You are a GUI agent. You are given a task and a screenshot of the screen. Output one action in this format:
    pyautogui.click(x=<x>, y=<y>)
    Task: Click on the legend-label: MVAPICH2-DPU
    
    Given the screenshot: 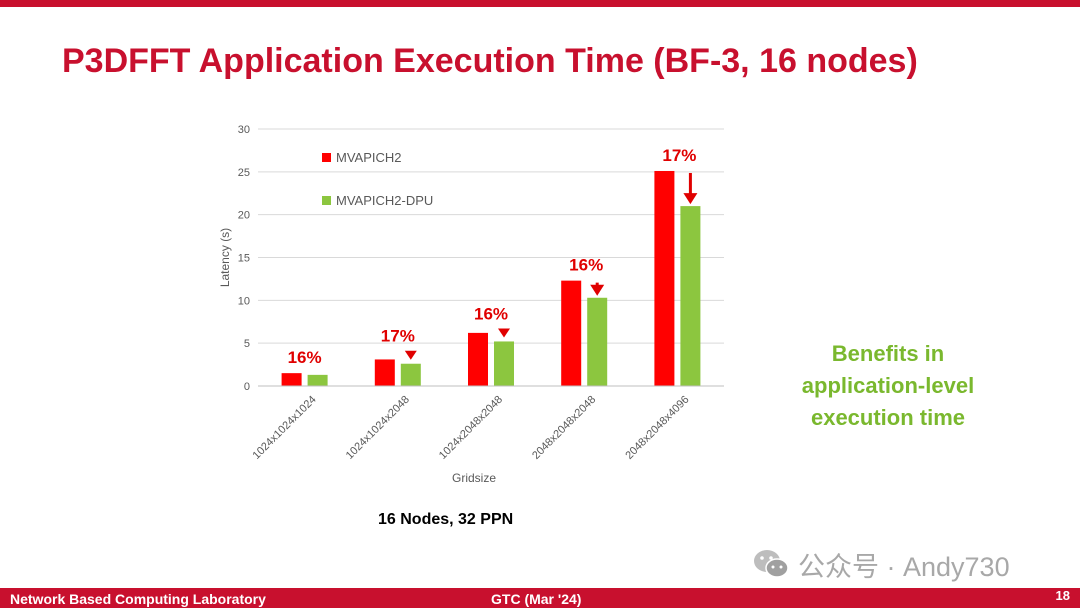 What is the action you would take?
    pyautogui.click(x=384, y=200)
    